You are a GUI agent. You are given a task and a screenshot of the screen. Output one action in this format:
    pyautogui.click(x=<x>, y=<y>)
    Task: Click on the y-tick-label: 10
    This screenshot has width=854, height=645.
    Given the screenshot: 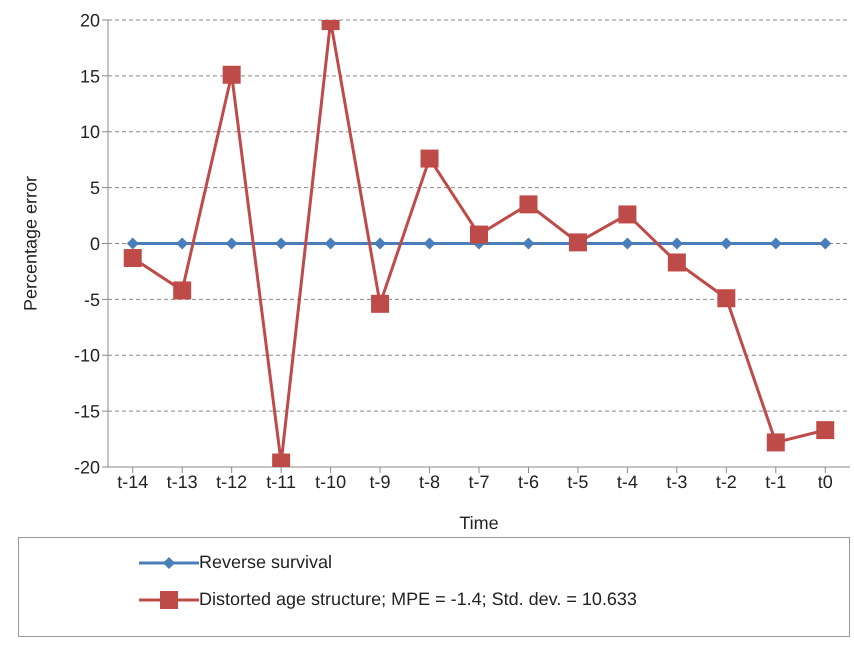 What is the action you would take?
    pyautogui.click(x=90, y=132)
    